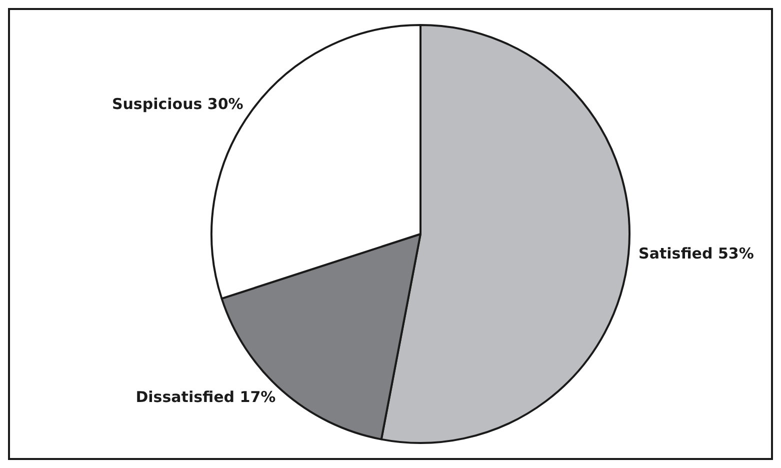 Image resolution: width=781 pixels, height=468 pixels. What do you see at coordinates (178, 104) in the screenshot?
I see `slice-label: Suspicious 30%` at bounding box center [178, 104].